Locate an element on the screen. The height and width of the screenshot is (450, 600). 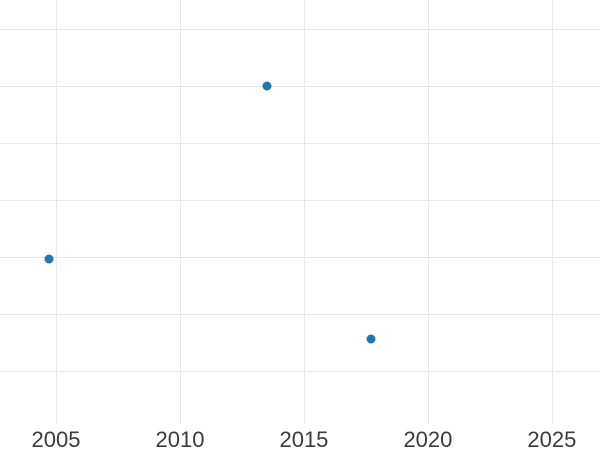
x-tick-label: 2020 is located at coordinates (428, 438).